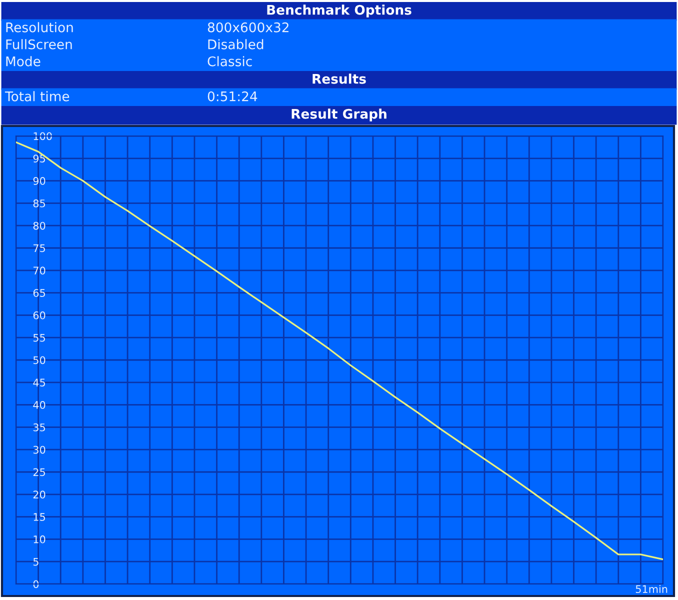  What do you see at coordinates (39, 338) in the screenshot?
I see `y-tick-label: 55` at bounding box center [39, 338].